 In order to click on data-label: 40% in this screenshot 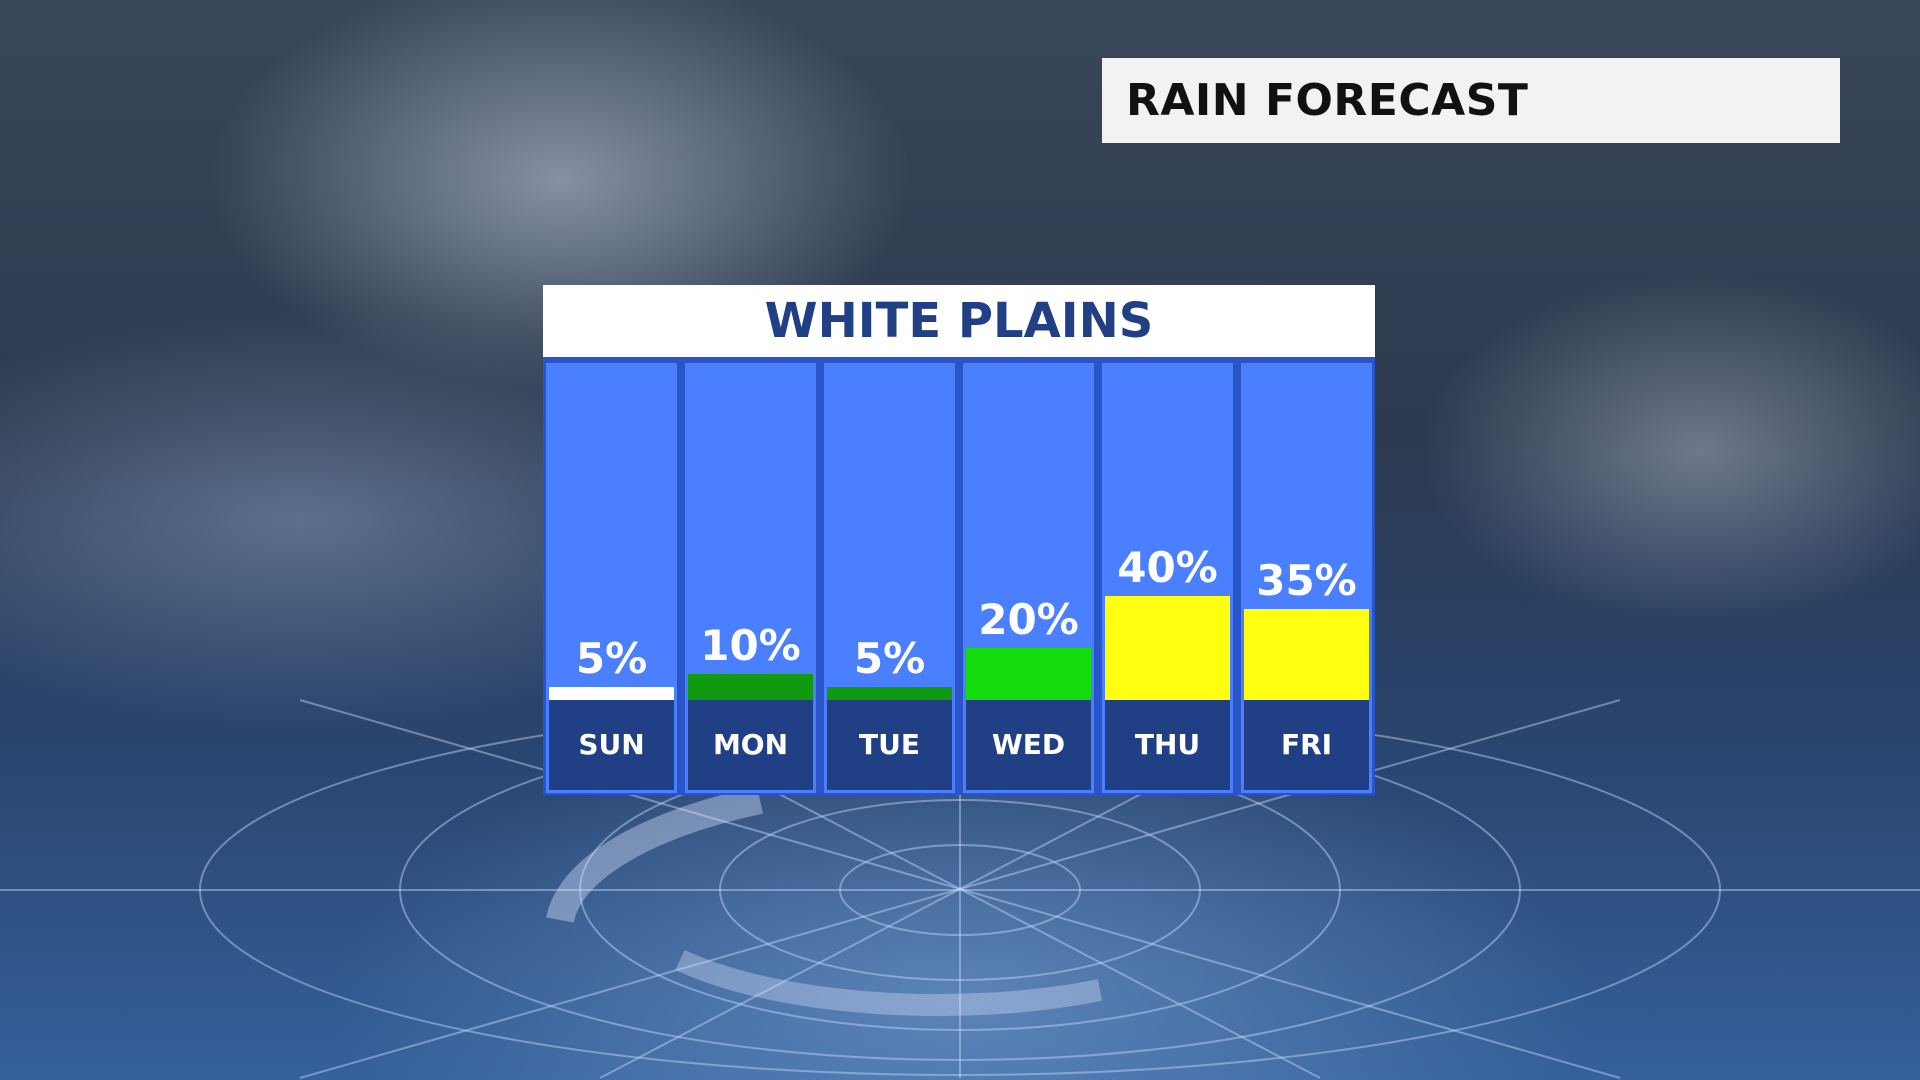, I will do `click(1167, 567)`.